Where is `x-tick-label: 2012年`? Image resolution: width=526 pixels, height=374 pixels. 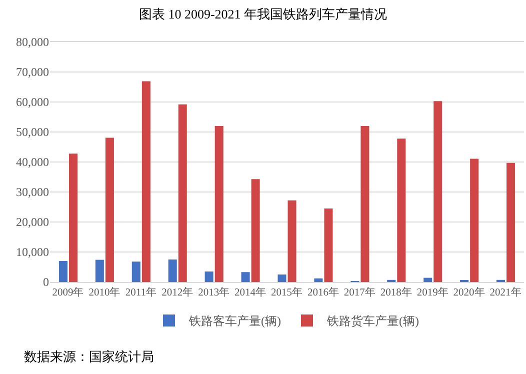
x-tick-label: 2012年 is located at coordinates (178, 292).